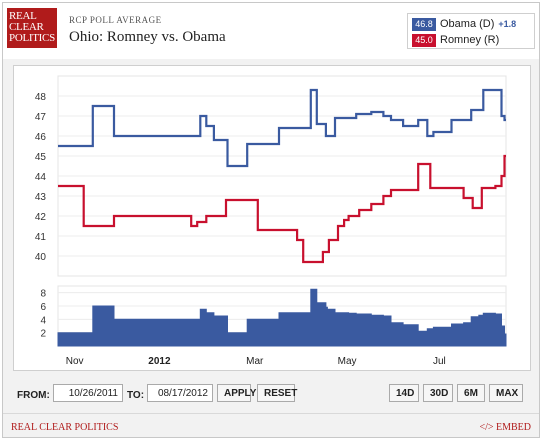  Describe the element at coordinates (41, 257) in the screenshot. I see `y-tick-label: 40` at that location.